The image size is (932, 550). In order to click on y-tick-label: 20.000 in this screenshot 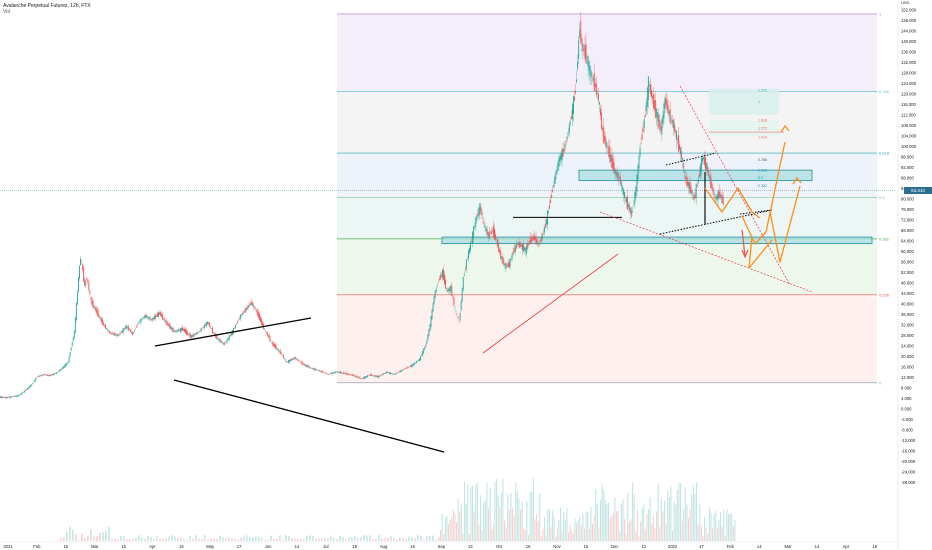, I will do `click(907, 356)`.